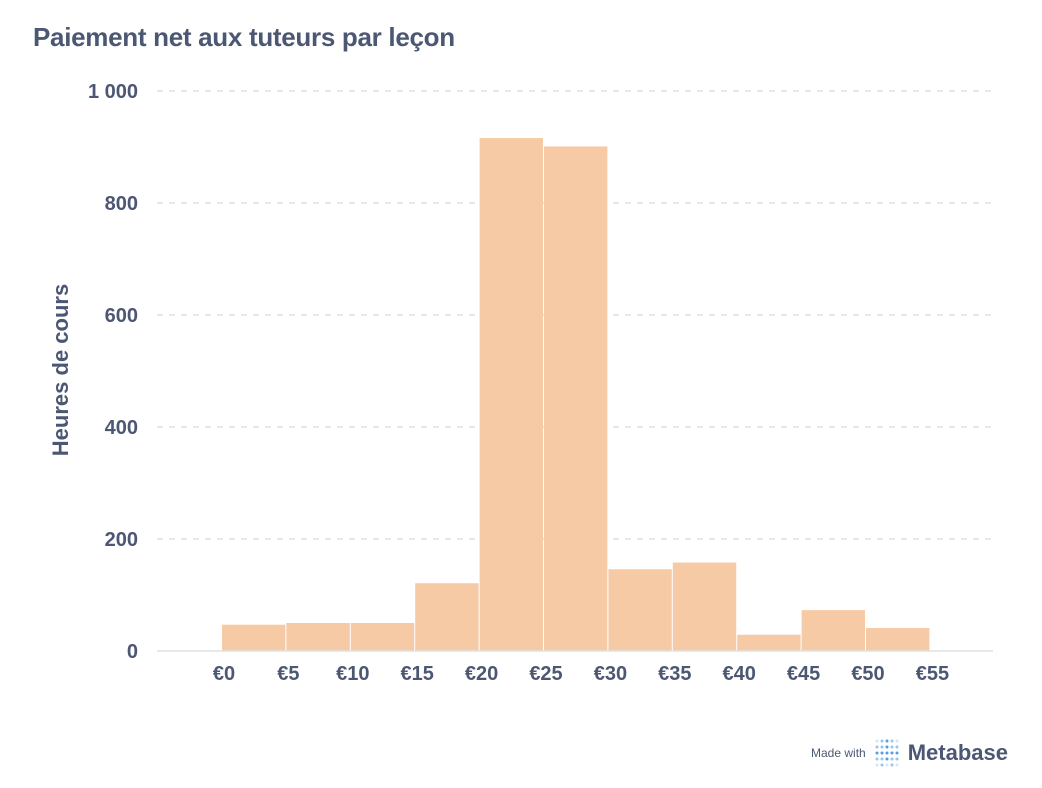  What do you see at coordinates (803, 674) in the screenshot?
I see `x-tick-label: €45` at bounding box center [803, 674].